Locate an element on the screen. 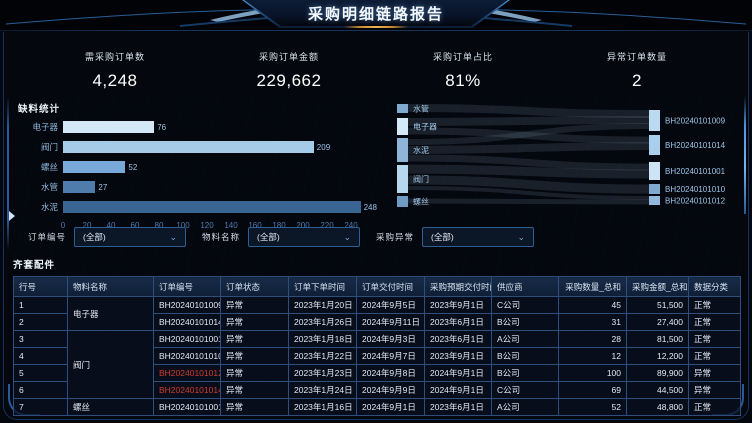  bar-row-2: 螺丝 52 is located at coordinates (204, 167).